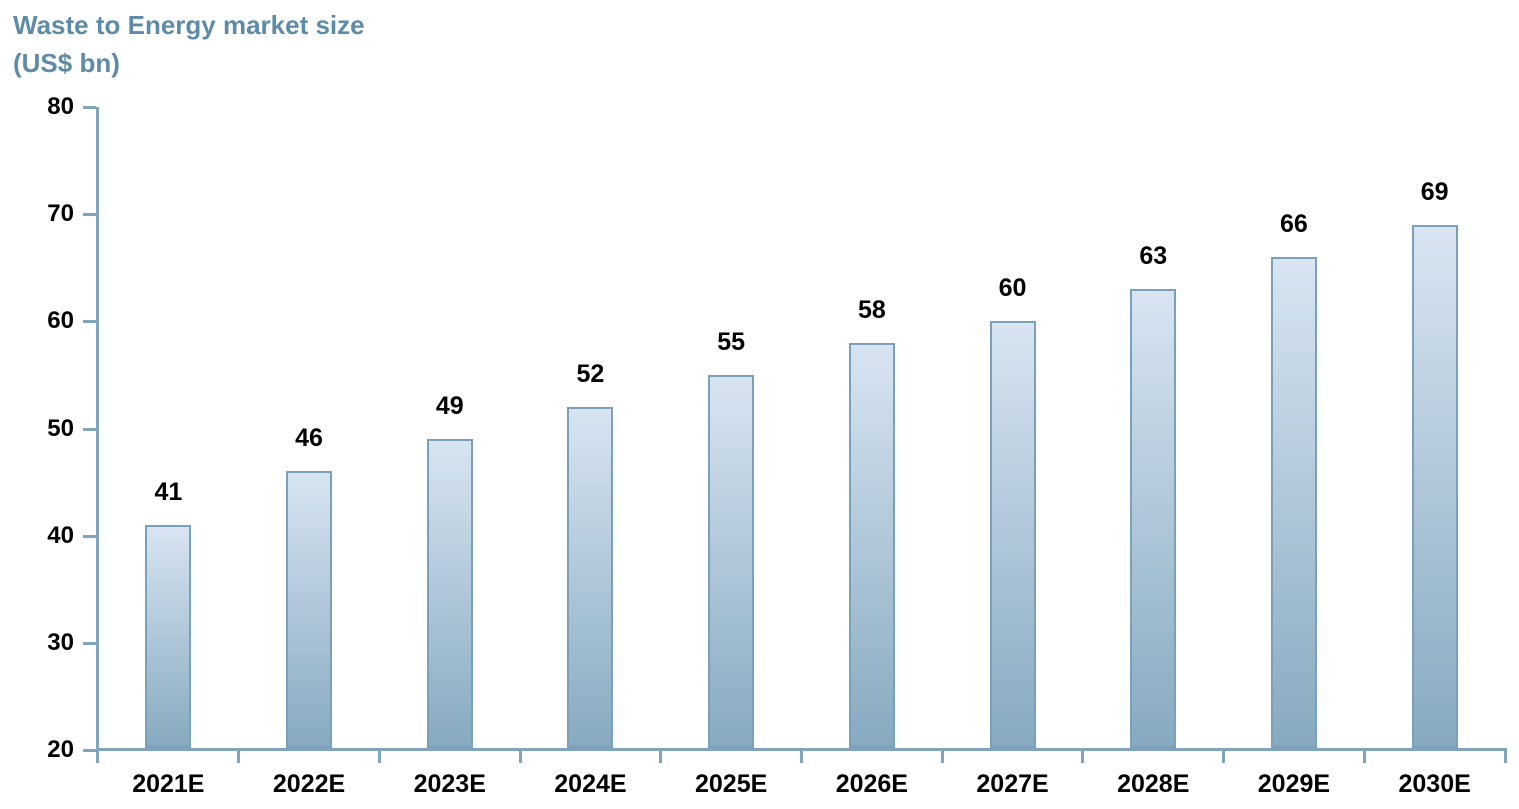  What do you see at coordinates (168, 784) in the screenshot?
I see `x-category-label: 2021E` at bounding box center [168, 784].